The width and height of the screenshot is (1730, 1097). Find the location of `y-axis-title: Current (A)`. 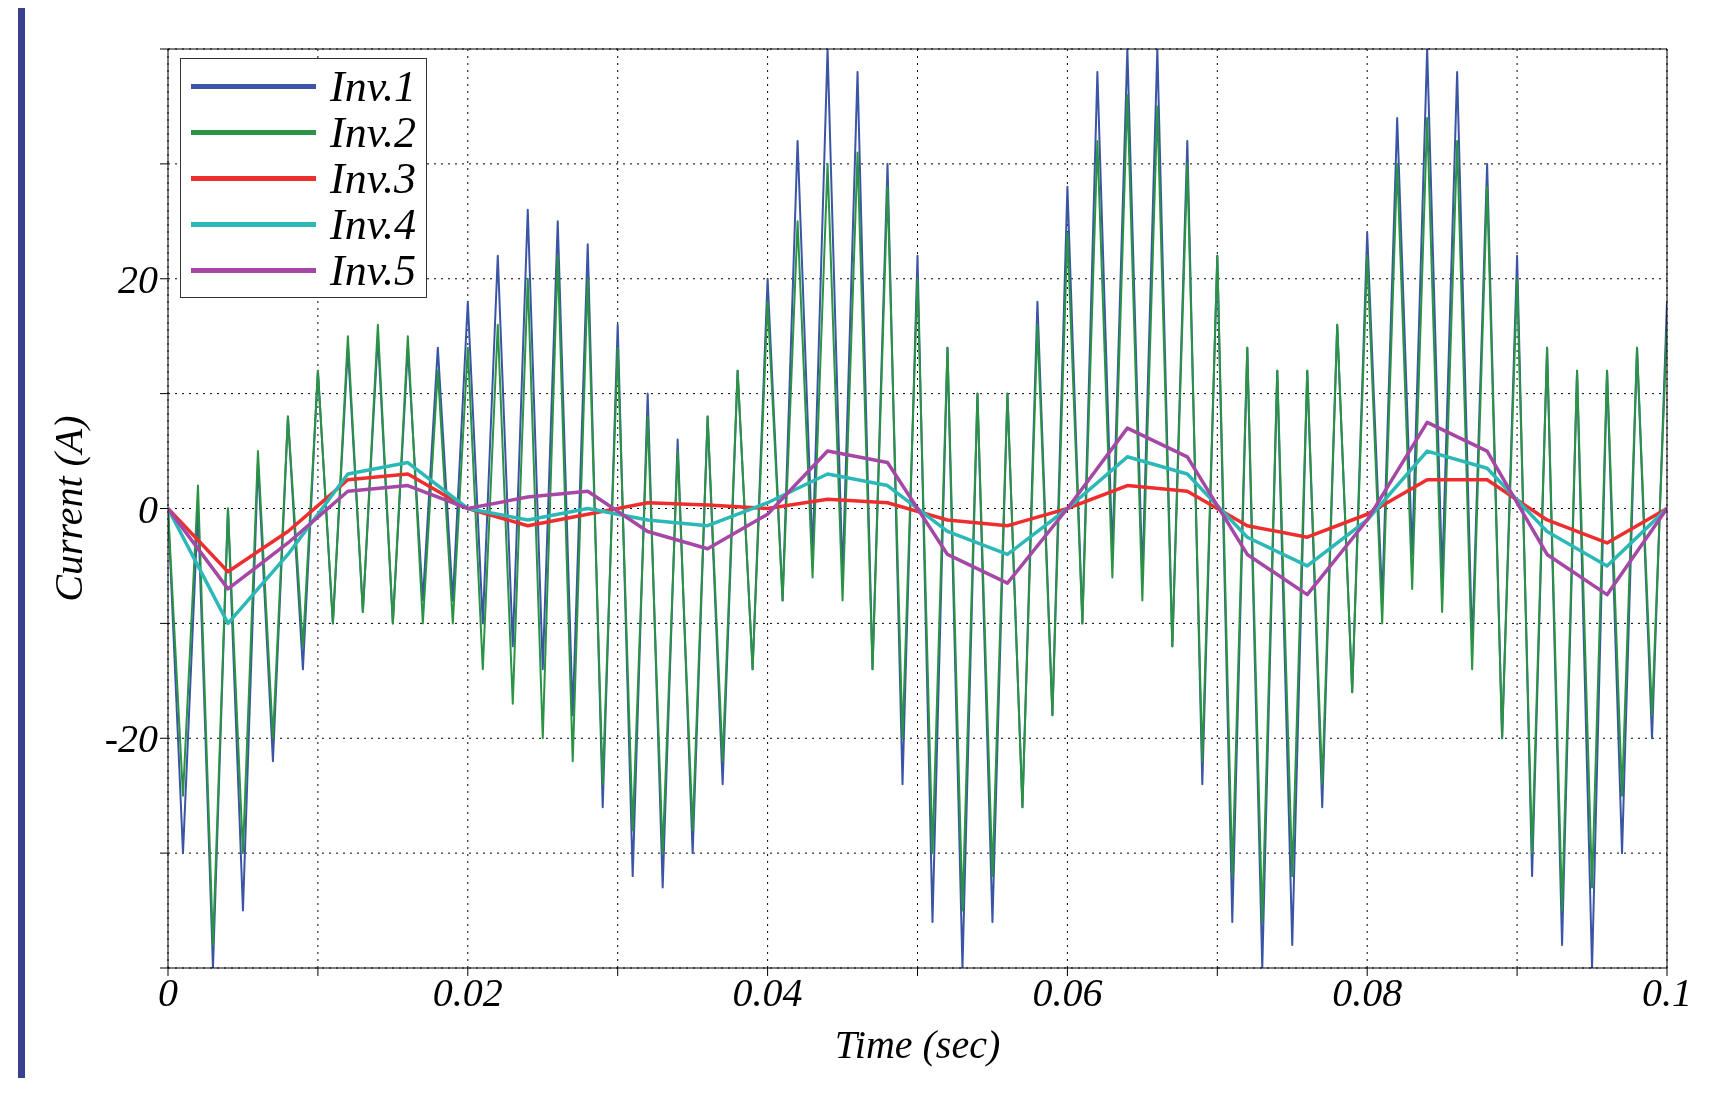

y-axis-title: Current (A) is located at coordinates (69, 508).